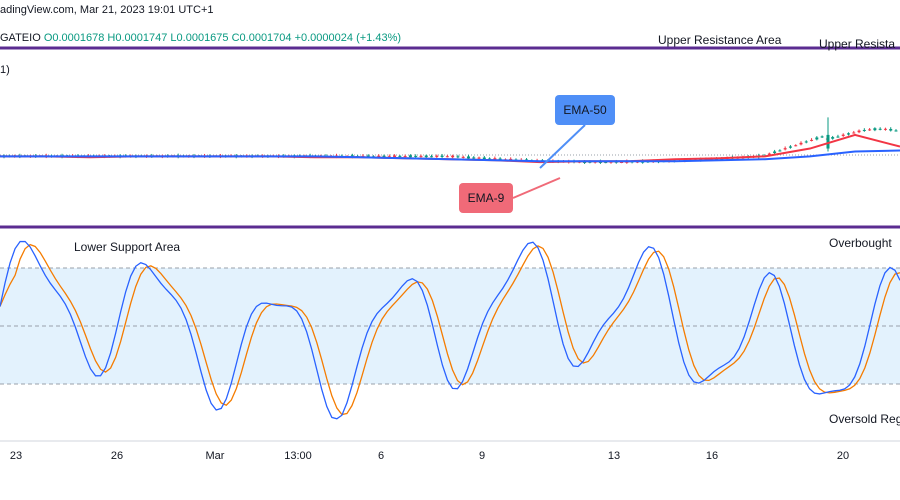 The image size is (900, 500). Describe the element at coordinates (482, 456) in the screenshot. I see `x-tick-label: 9` at that location.